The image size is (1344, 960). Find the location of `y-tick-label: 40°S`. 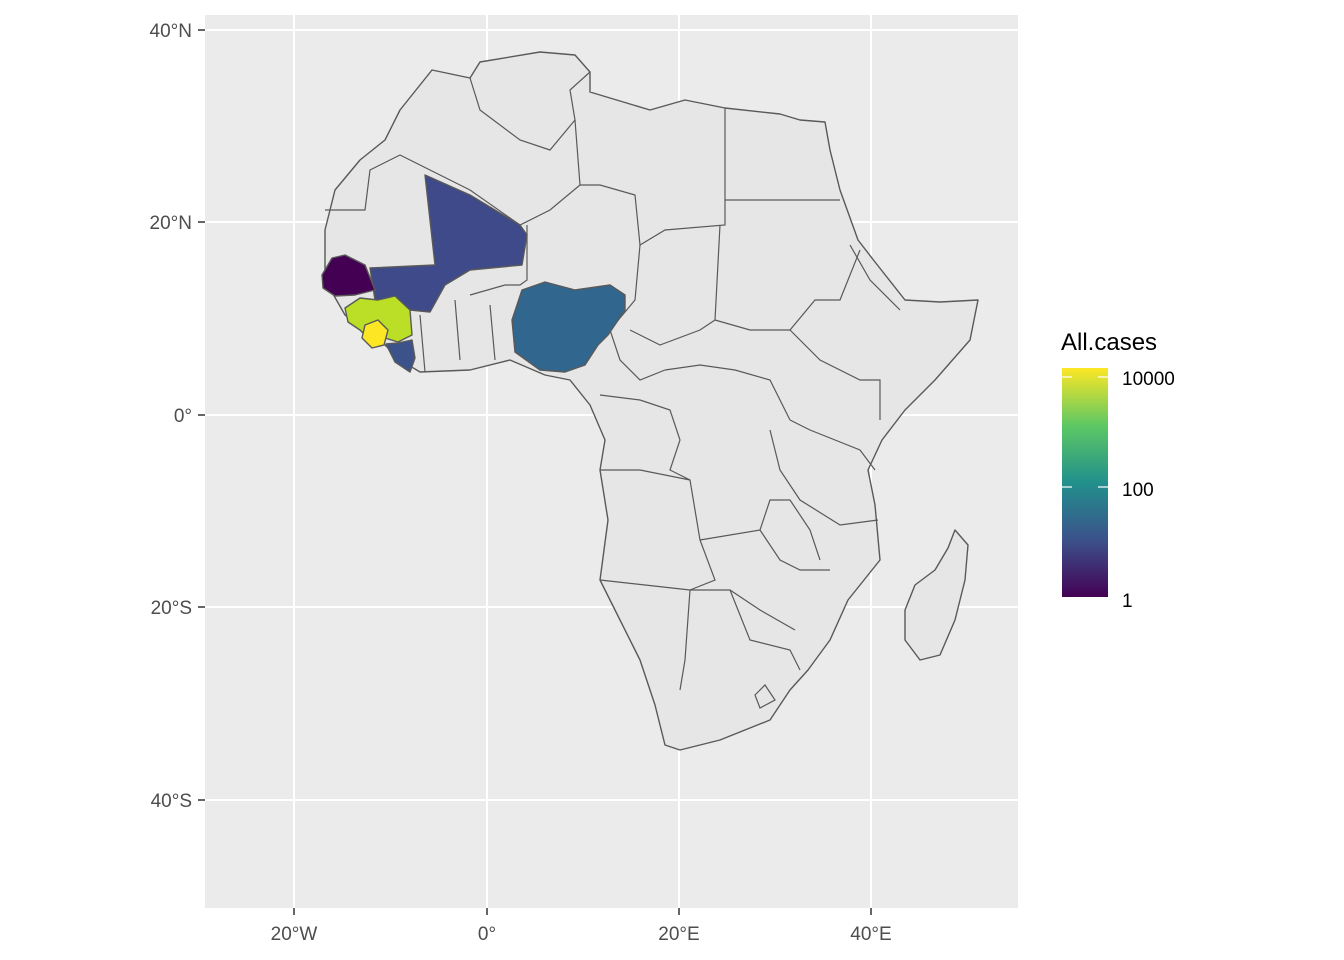

y-tick-label: 40°S is located at coordinates (171, 801).